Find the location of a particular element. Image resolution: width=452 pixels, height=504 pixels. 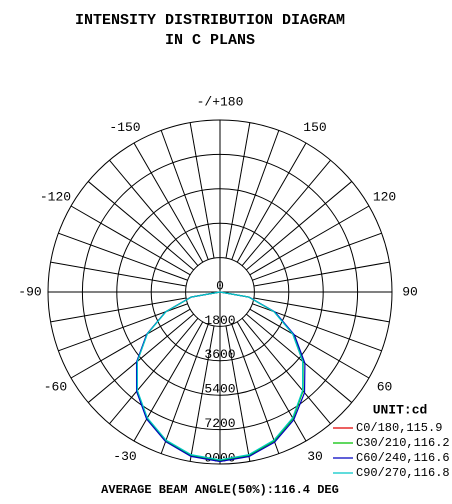

intensity-curve is located at coordinates (220, 376).